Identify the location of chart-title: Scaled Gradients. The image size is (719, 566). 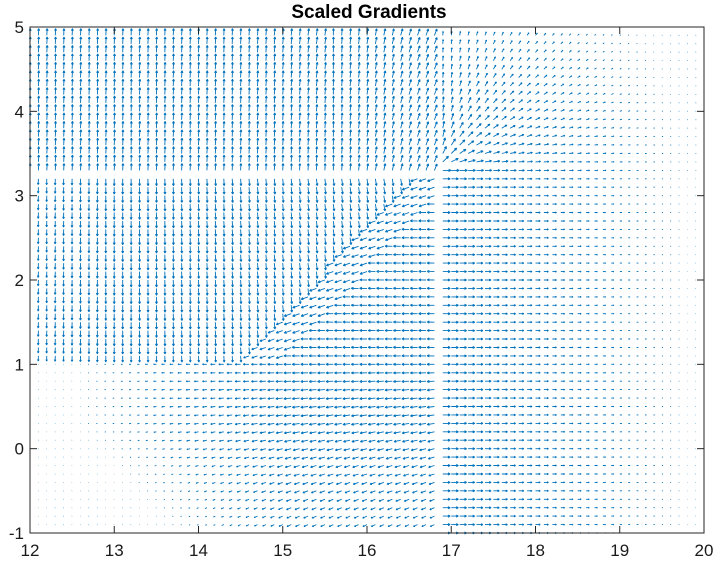
(368, 12).